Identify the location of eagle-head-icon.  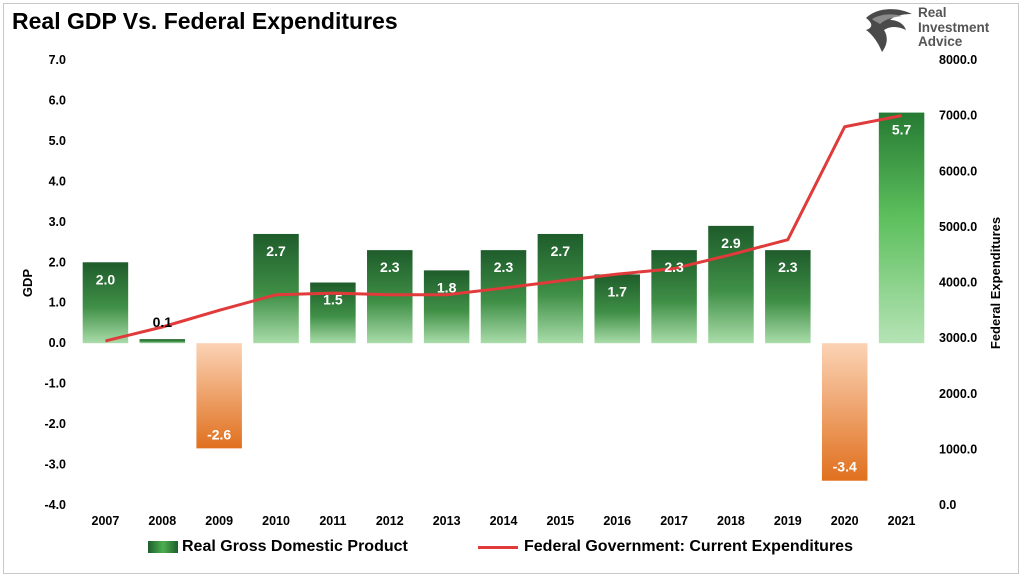
(889, 31).